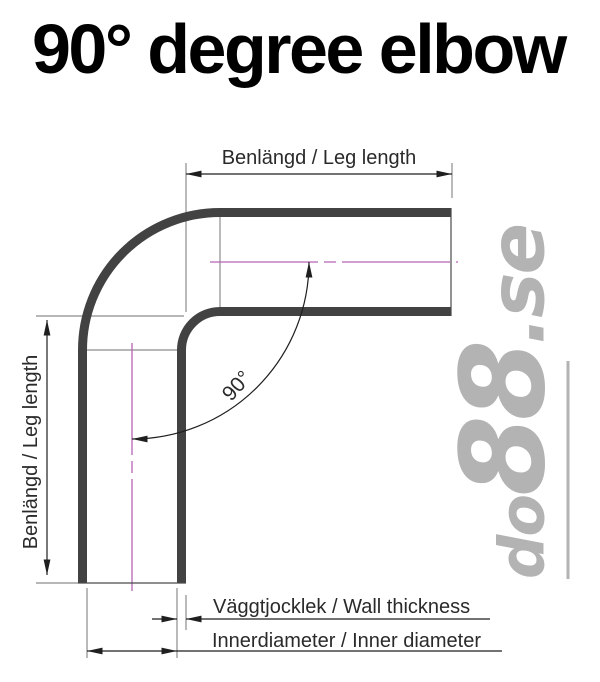 This screenshot has width=600, height=682. Describe the element at coordinates (299, 49) in the screenshot. I see `page-title: 90° degree elbow` at that location.